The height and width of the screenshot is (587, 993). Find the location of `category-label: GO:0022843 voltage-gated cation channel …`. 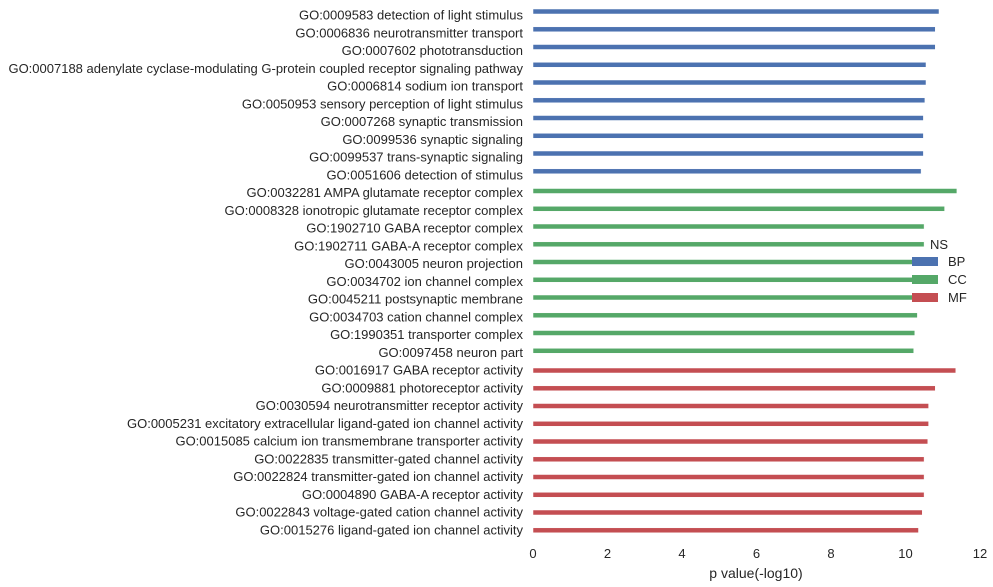

category-label: GO:0022843 voltage-gated cation channel … is located at coordinates (379, 512).